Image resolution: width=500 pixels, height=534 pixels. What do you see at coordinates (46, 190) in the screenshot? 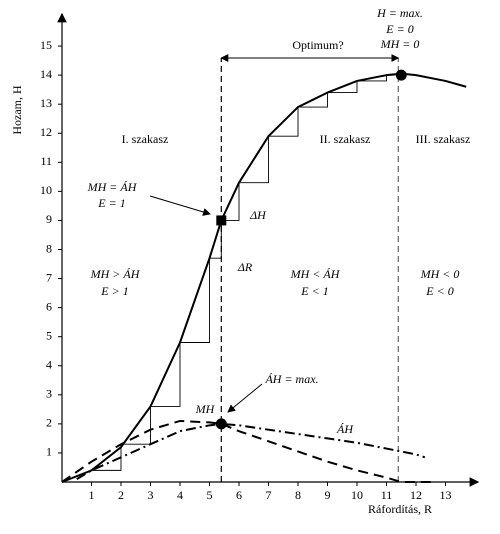
I see `y-tick-label: 10` at bounding box center [46, 190].